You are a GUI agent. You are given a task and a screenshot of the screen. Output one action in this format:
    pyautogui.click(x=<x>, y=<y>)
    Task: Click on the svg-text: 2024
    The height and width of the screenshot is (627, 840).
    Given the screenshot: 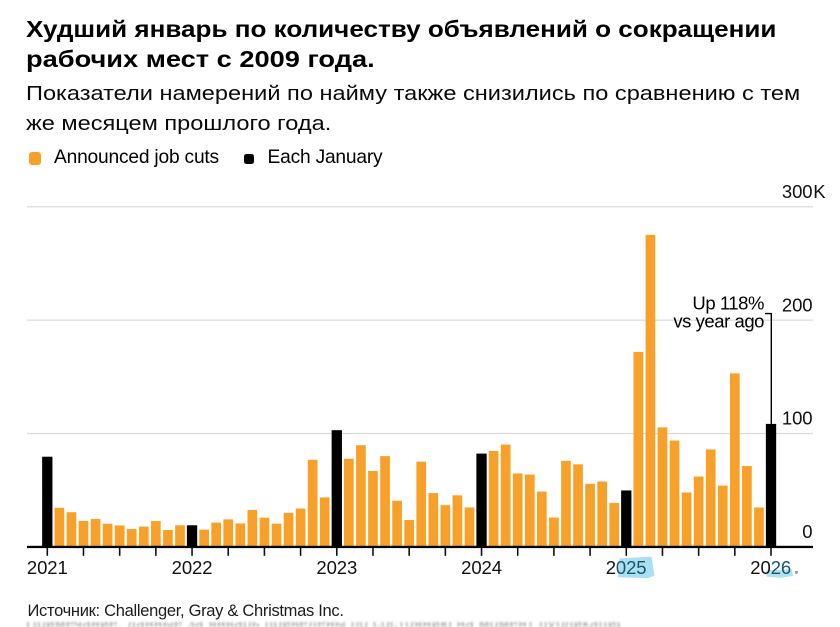 What is the action you would take?
    pyautogui.click(x=481, y=567)
    